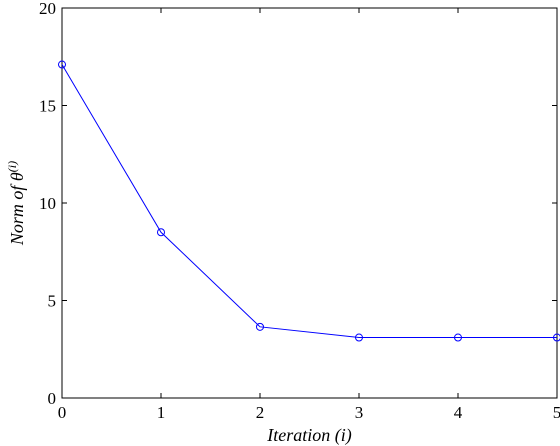  Describe the element at coordinates (458, 412) in the screenshot. I see `x-tick-label: 4` at that location.